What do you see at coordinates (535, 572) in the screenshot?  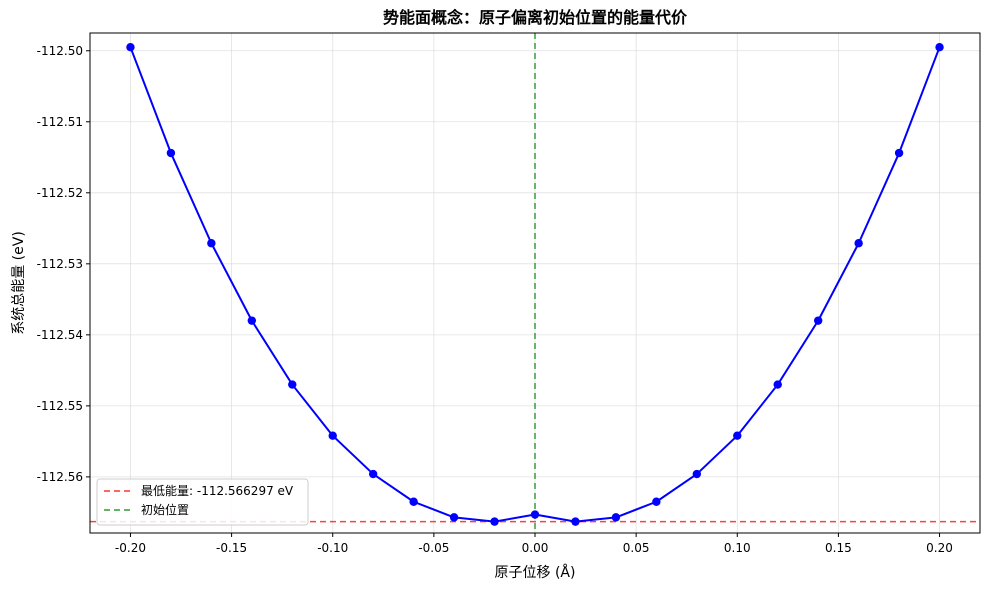 I see `x-axis-label: 原子位移 (Å)` at bounding box center [535, 572].